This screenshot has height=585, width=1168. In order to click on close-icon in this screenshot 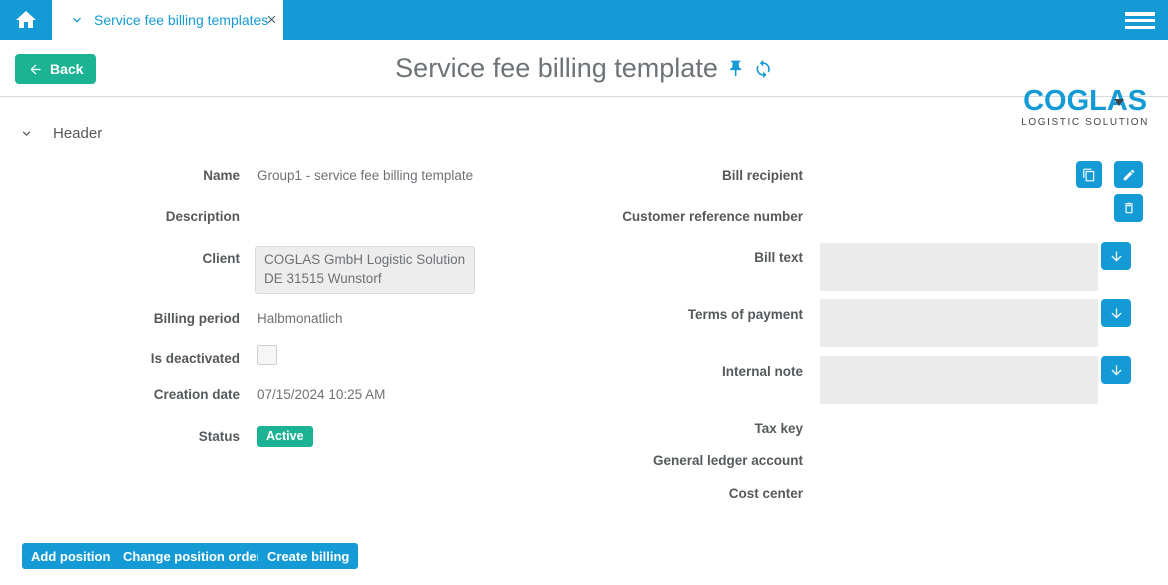, I will do `click(271, 19)`.